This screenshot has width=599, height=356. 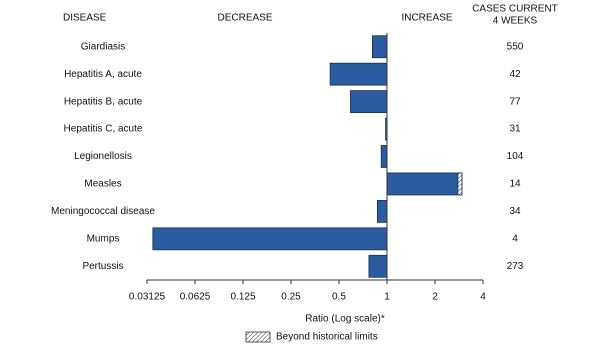 I want to click on cases-count: 14, so click(x=515, y=184).